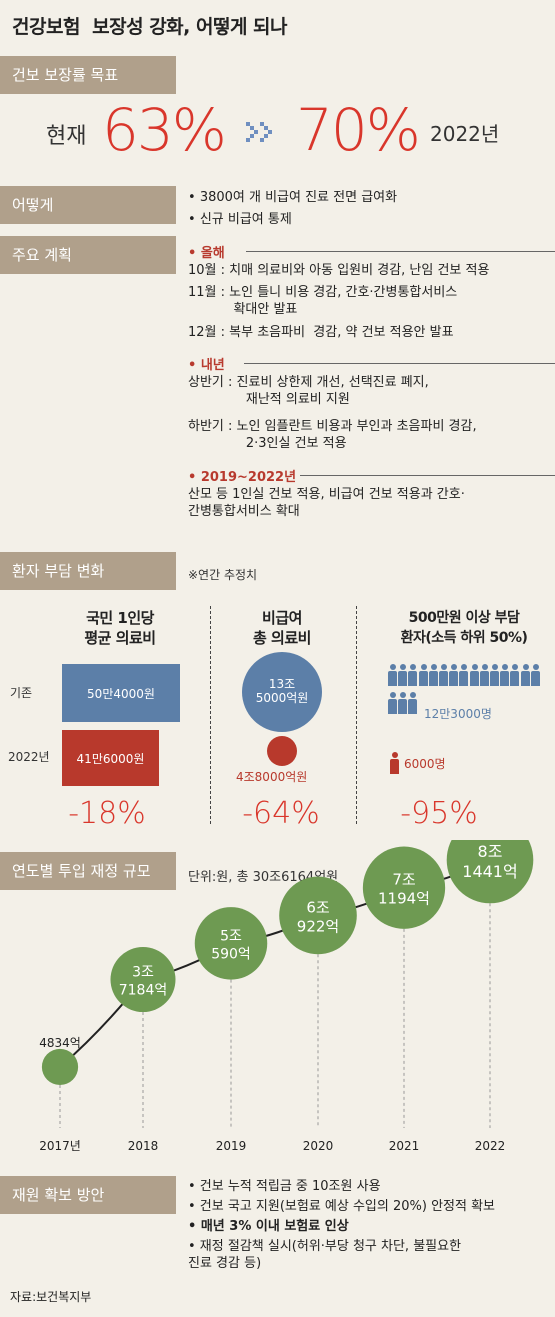  I want to click on section-coverage-goal: 건보 보장률 목표, so click(88, 75).